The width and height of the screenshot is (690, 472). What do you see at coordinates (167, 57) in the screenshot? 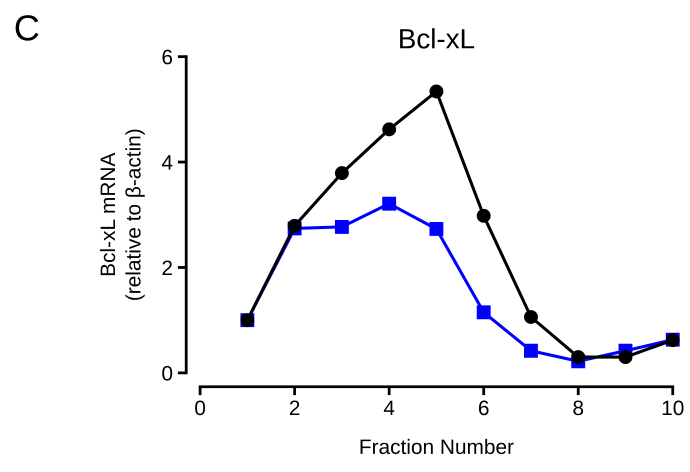
I see `y-tick-label: 6` at bounding box center [167, 57].